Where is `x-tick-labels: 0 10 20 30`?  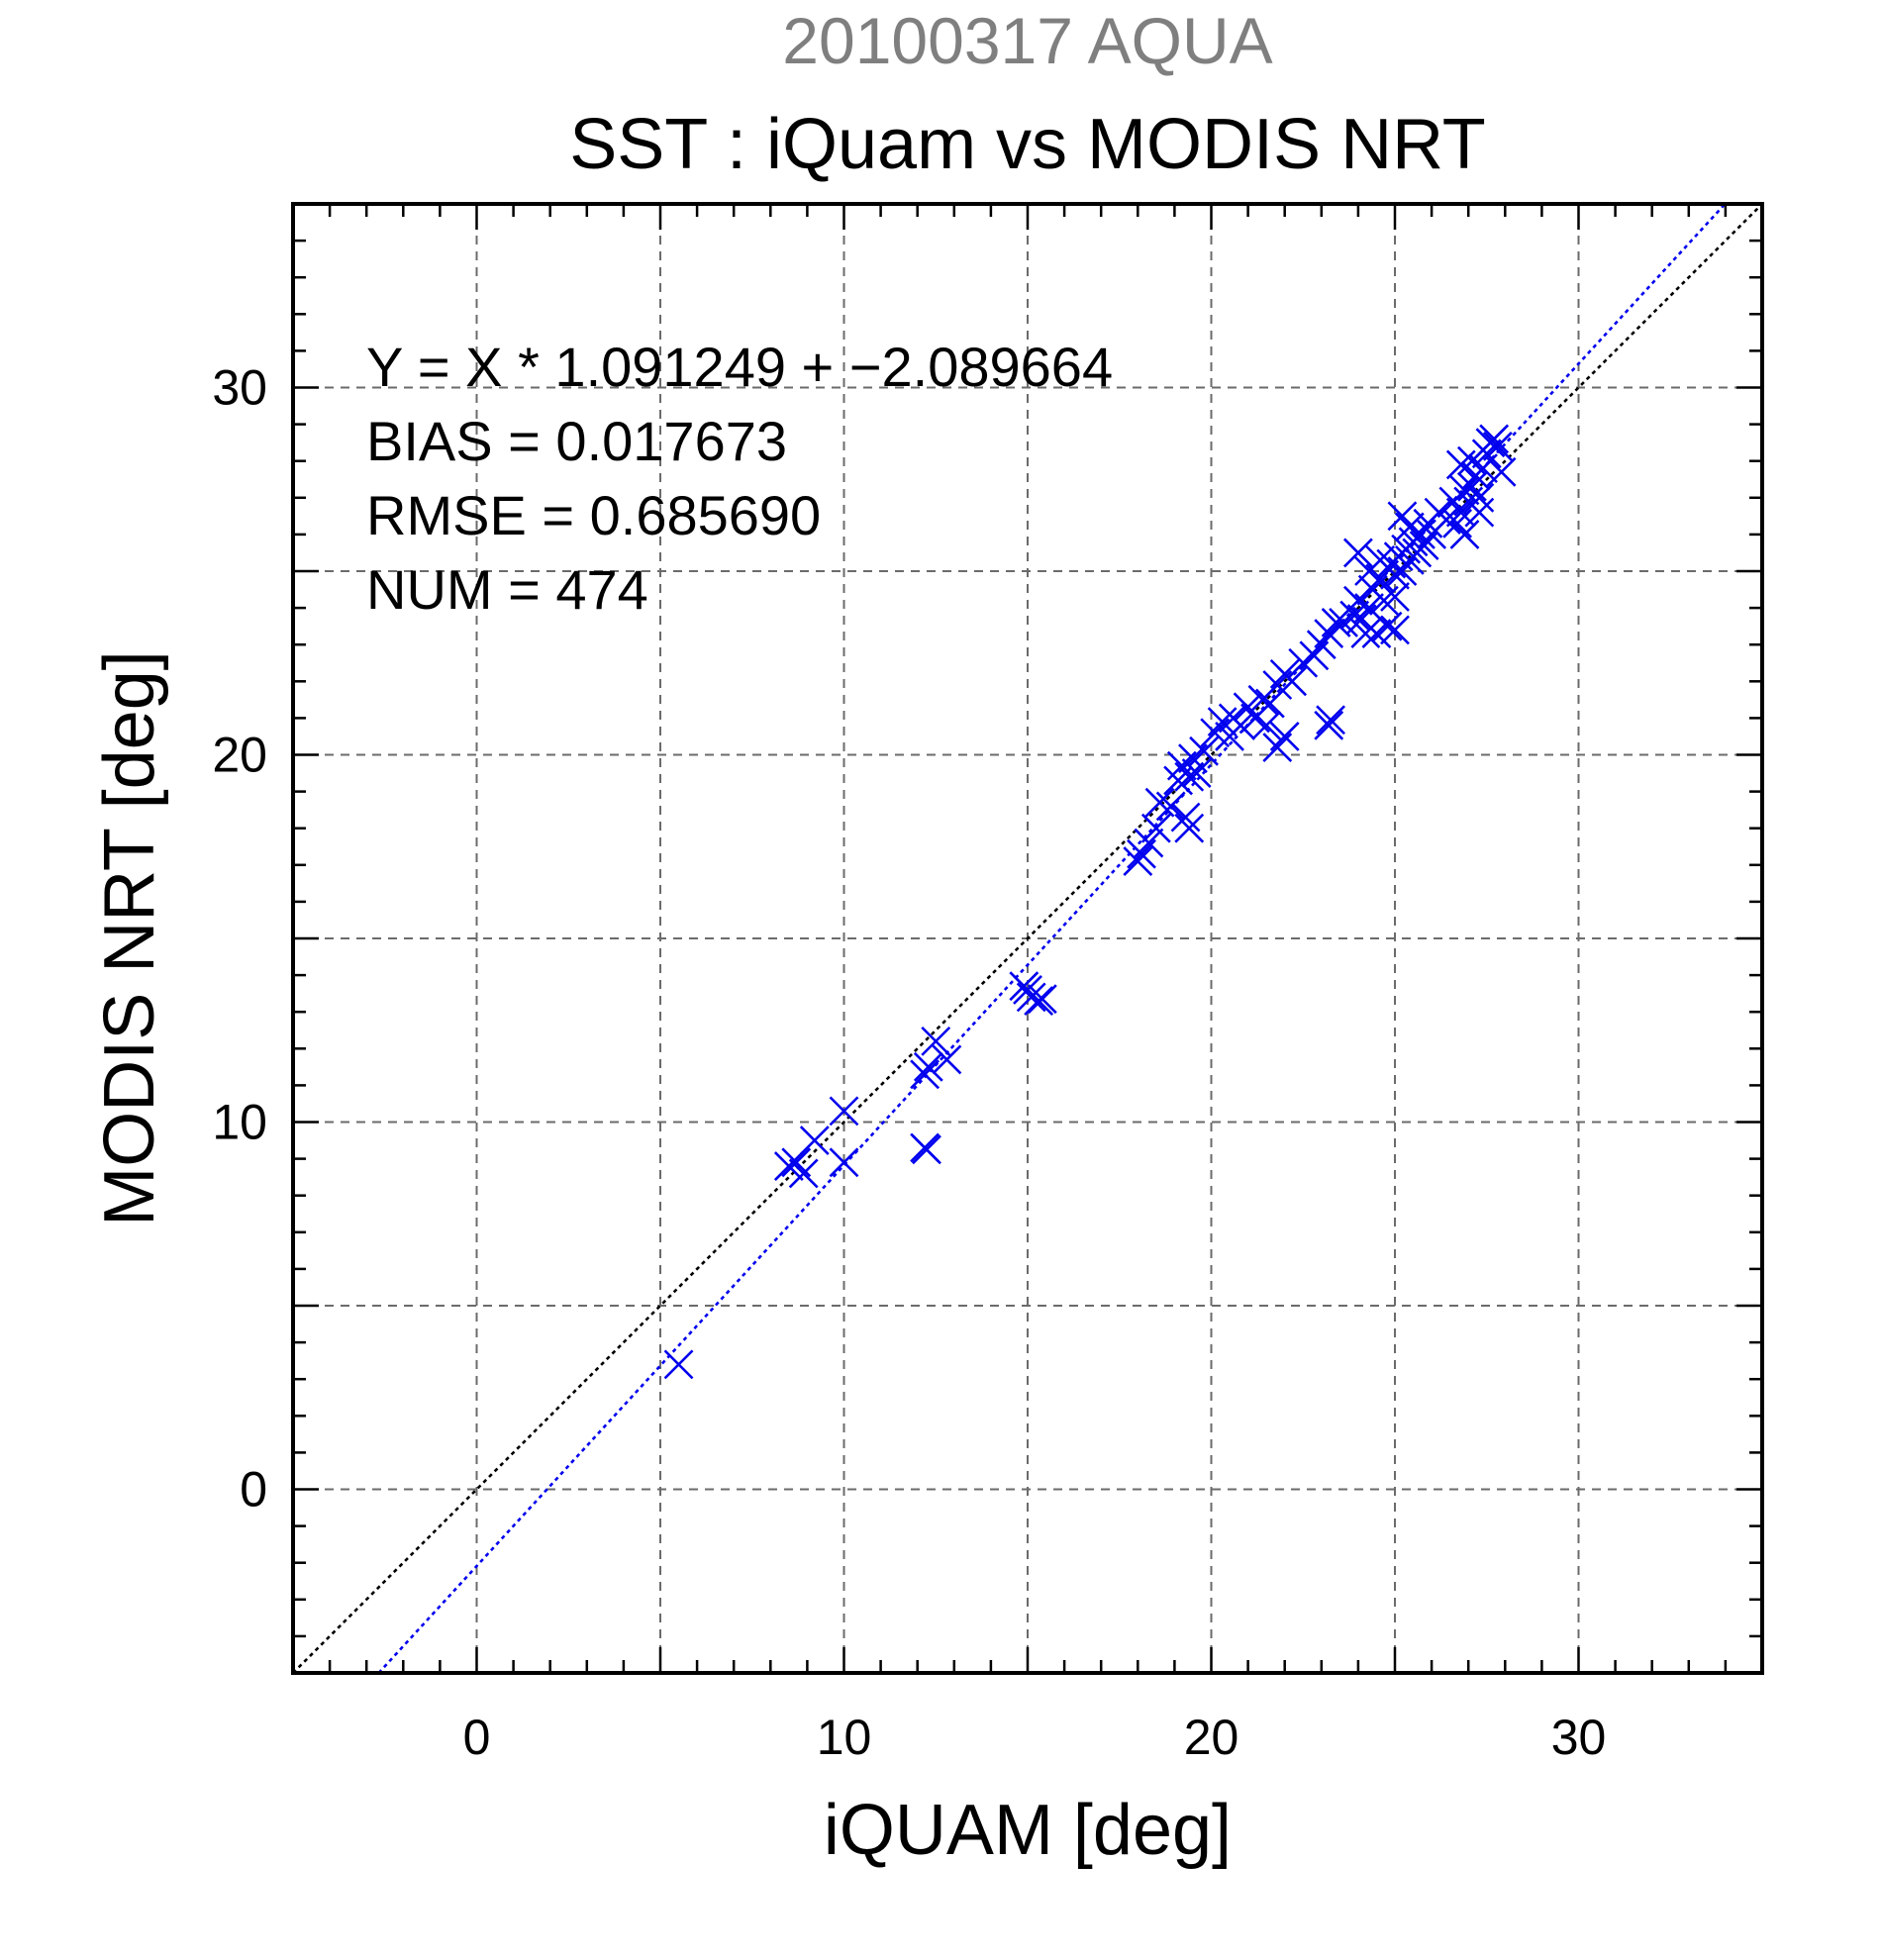
x-tick-labels: 0 10 20 30 is located at coordinates (1035, 1737).